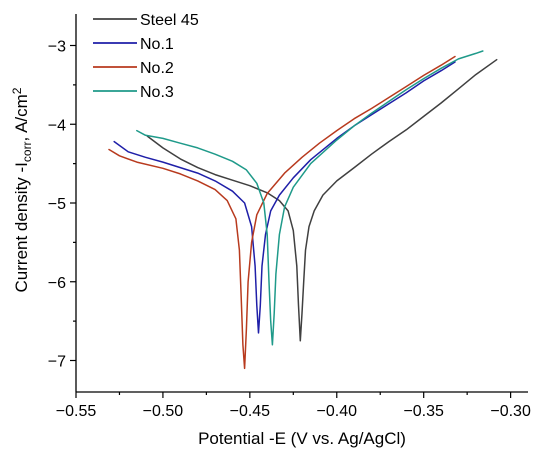 The width and height of the screenshot is (550, 456). What do you see at coordinates (146, 56) in the screenshot?
I see `legend: Steel 45 No.1 No.2 No.3` at bounding box center [146, 56].